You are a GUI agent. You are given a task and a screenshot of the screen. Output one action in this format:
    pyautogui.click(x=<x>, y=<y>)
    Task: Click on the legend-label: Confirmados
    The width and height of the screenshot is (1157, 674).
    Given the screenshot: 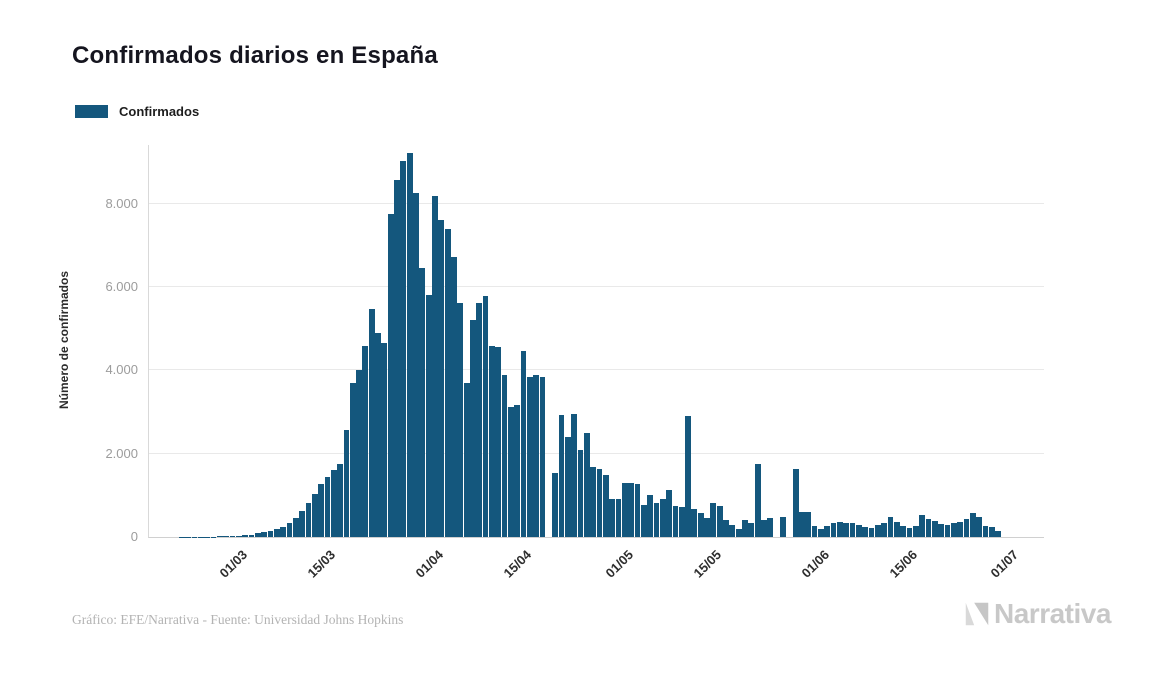 What is the action you would take?
    pyautogui.click(x=159, y=111)
    